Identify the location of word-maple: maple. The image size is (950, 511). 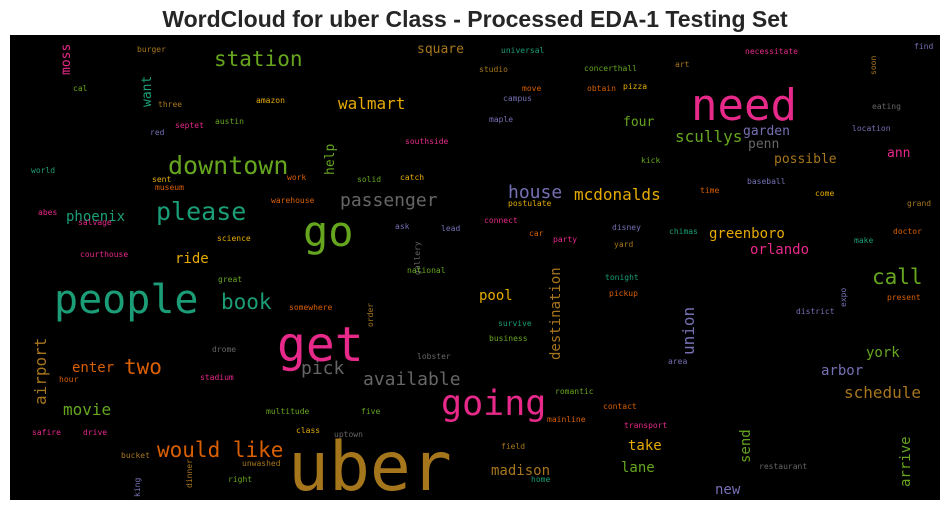
(501, 119).